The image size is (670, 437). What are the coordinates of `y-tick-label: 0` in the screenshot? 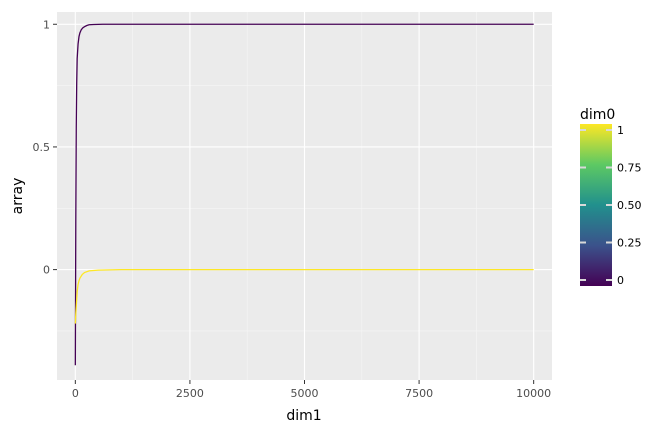 It's located at (46, 270).